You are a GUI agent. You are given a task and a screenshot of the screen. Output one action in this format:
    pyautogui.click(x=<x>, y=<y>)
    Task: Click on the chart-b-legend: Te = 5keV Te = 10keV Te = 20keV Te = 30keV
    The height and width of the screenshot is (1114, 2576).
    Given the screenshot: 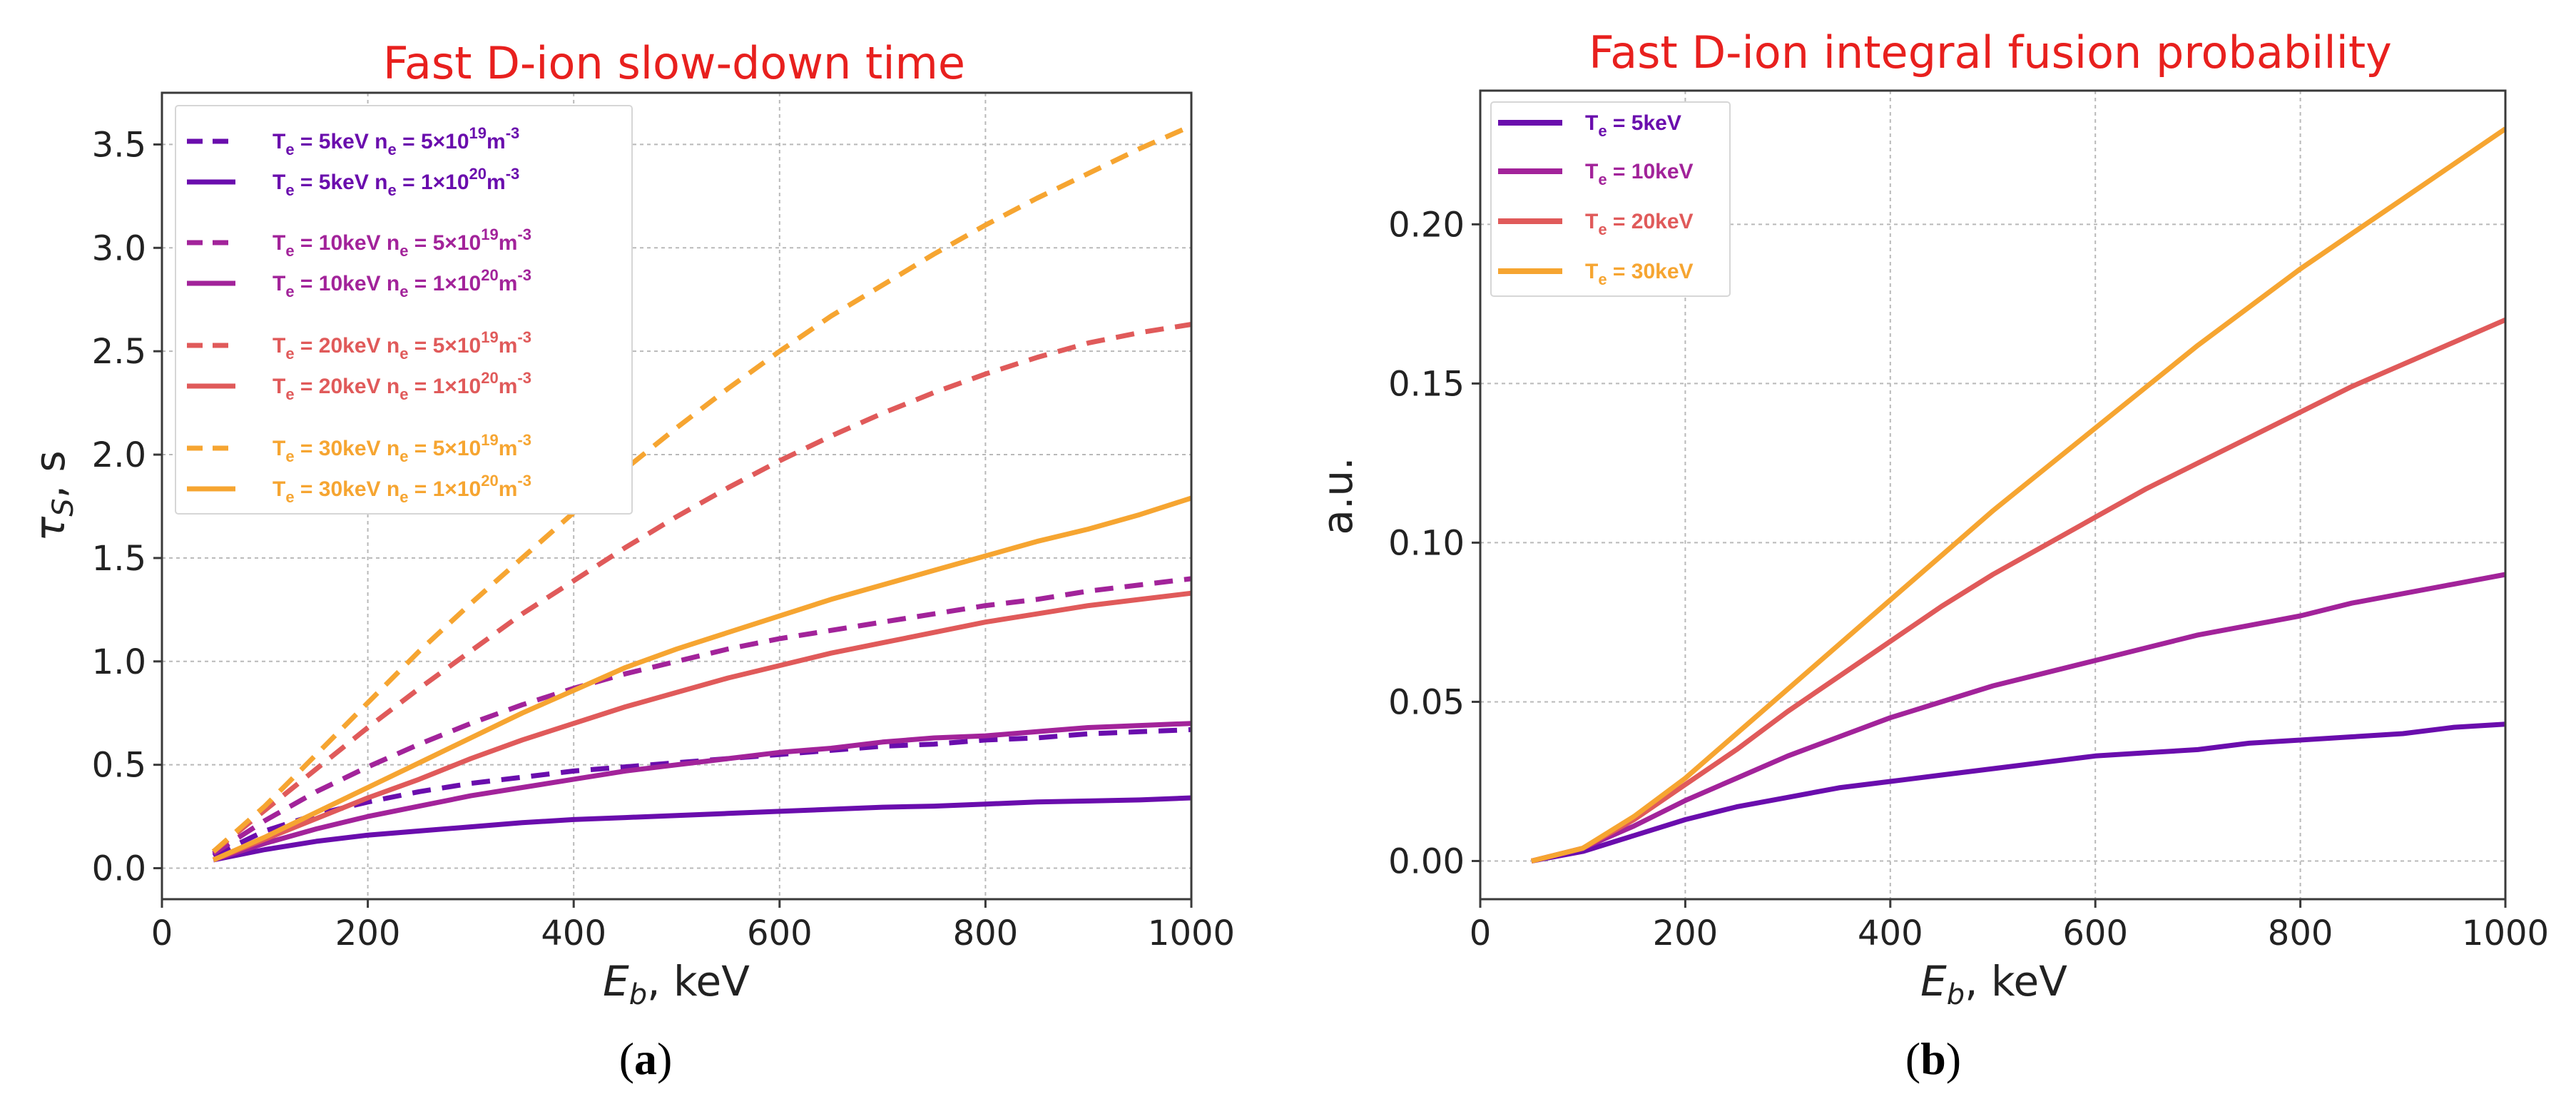 What is the action you would take?
    pyautogui.click(x=1610, y=199)
    